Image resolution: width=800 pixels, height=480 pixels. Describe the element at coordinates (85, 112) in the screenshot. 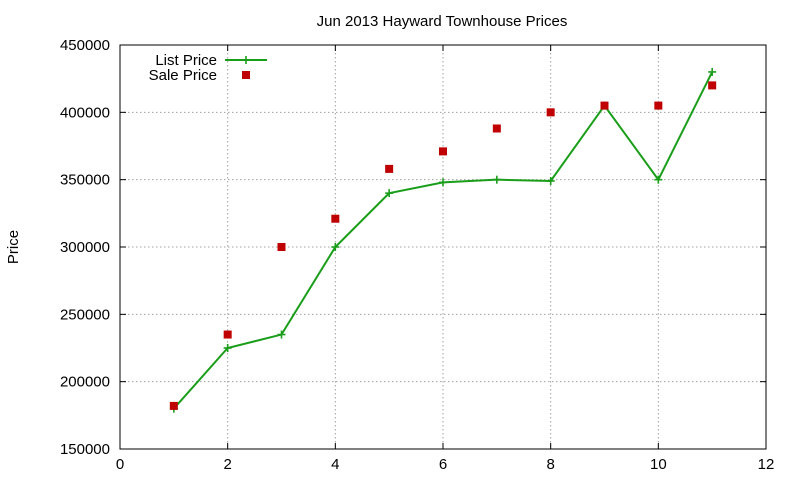

I see `y-tick-label: 400000` at that location.